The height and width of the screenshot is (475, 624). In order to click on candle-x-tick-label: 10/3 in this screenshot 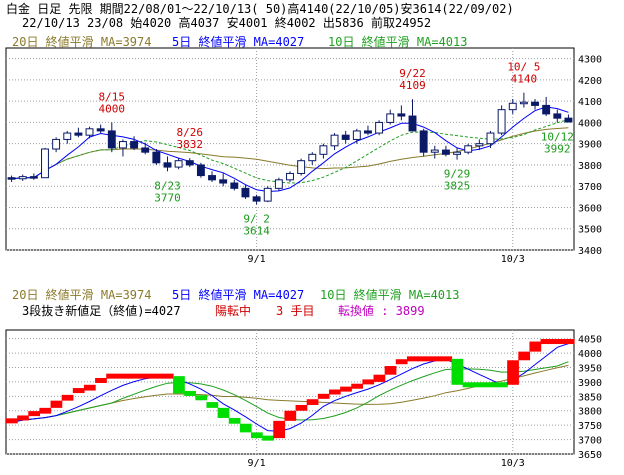, I will do `click(513, 259)`.